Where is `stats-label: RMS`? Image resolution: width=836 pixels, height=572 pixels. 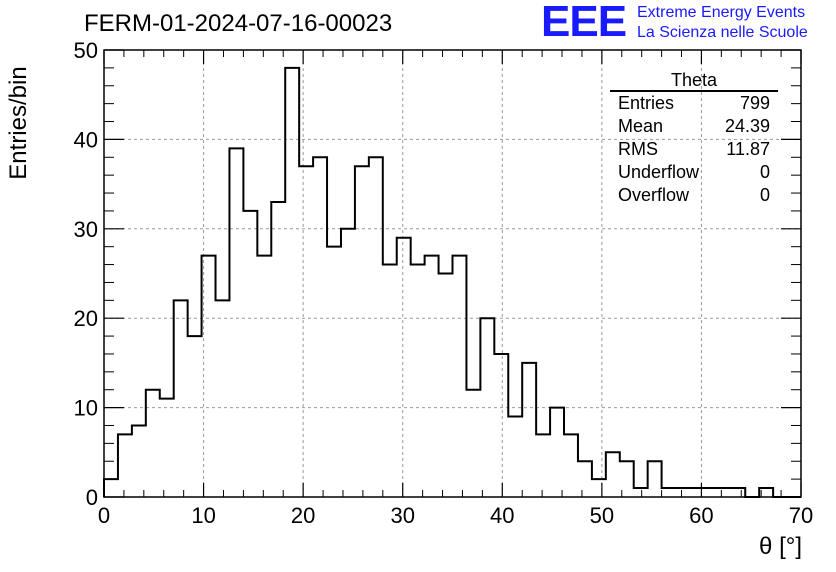
stats-label: RMS is located at coordinates (638, 149).